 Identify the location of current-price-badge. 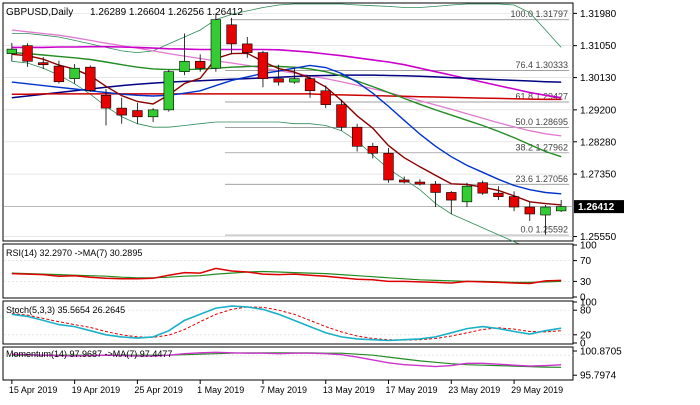
(599, 207).